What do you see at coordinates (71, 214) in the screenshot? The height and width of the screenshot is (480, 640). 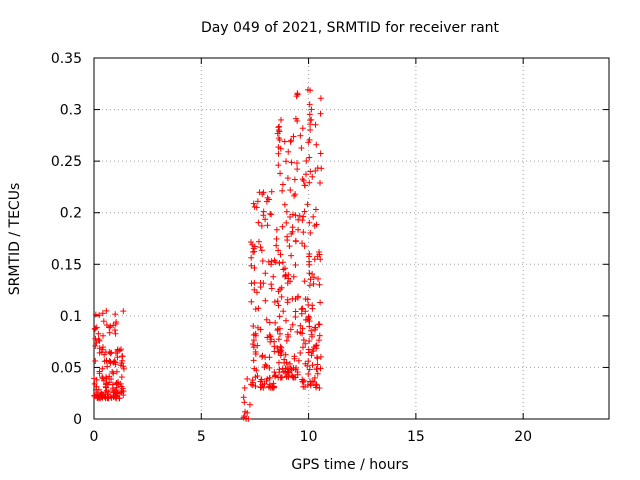 I see `y-tick-label: 0.2` at bounding box center [71, 214].